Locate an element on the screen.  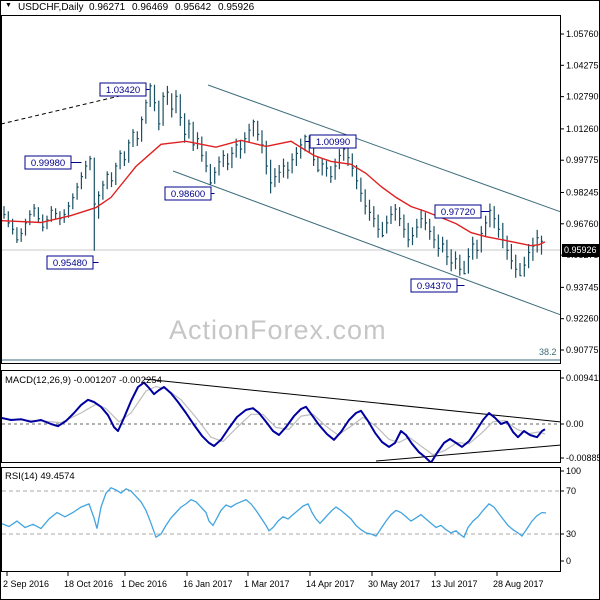
price-tick-label: 0.99775 is located at coordinates (582, 160).